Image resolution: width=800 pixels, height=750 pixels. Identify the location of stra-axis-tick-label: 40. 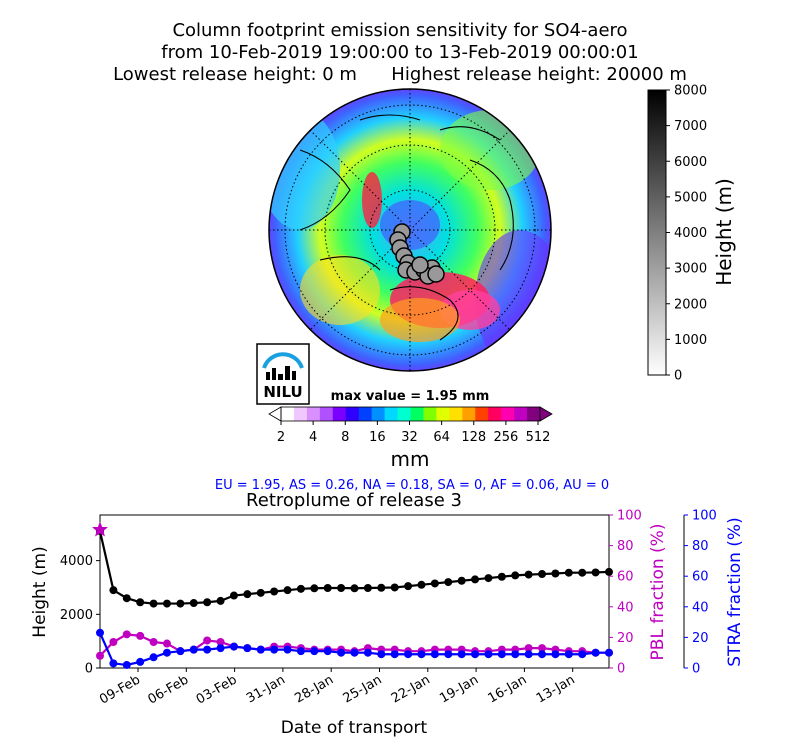
(700, 607).